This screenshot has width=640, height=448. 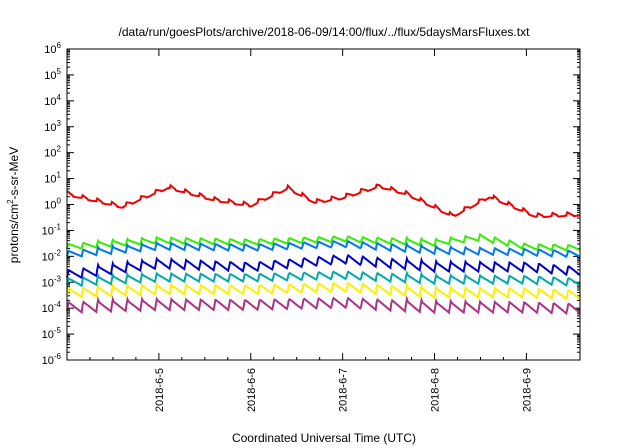 I want to click on y-tick-label: 10³, so click(x=52, y=126).